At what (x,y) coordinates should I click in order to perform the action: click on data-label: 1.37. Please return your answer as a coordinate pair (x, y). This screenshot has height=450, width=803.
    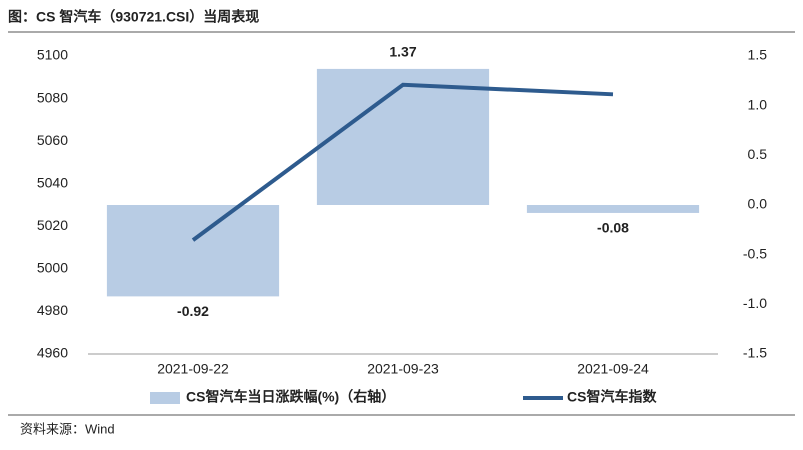
    Looking at the image, I should click on (402, 52).